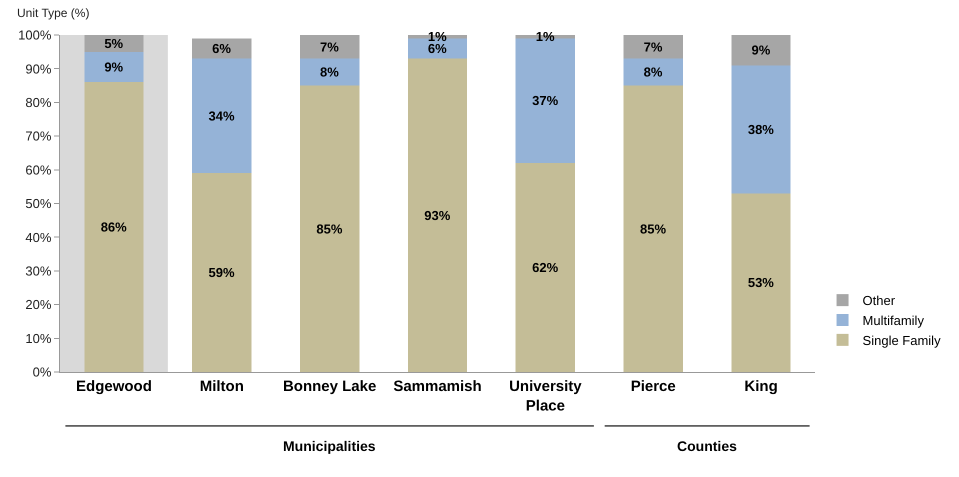 Image resolution: width=959 pixels, height=477 pixels. I want to click on data-label: 37%, so click(545, 100).